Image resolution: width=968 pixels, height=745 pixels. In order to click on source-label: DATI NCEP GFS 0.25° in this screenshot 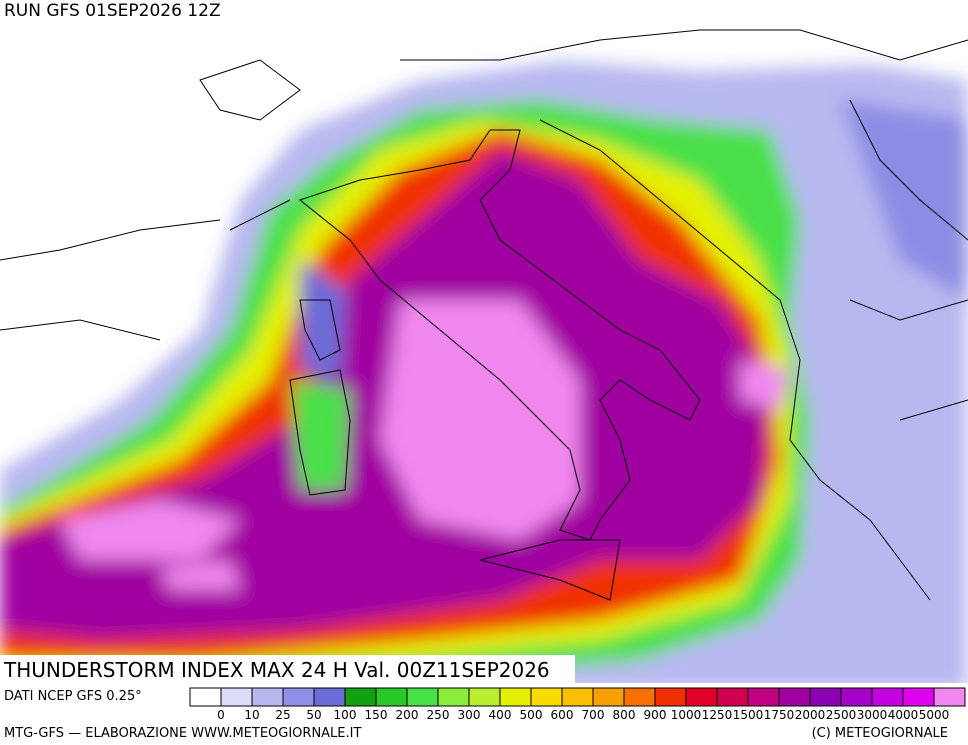, I will do `click(73, 696)`.